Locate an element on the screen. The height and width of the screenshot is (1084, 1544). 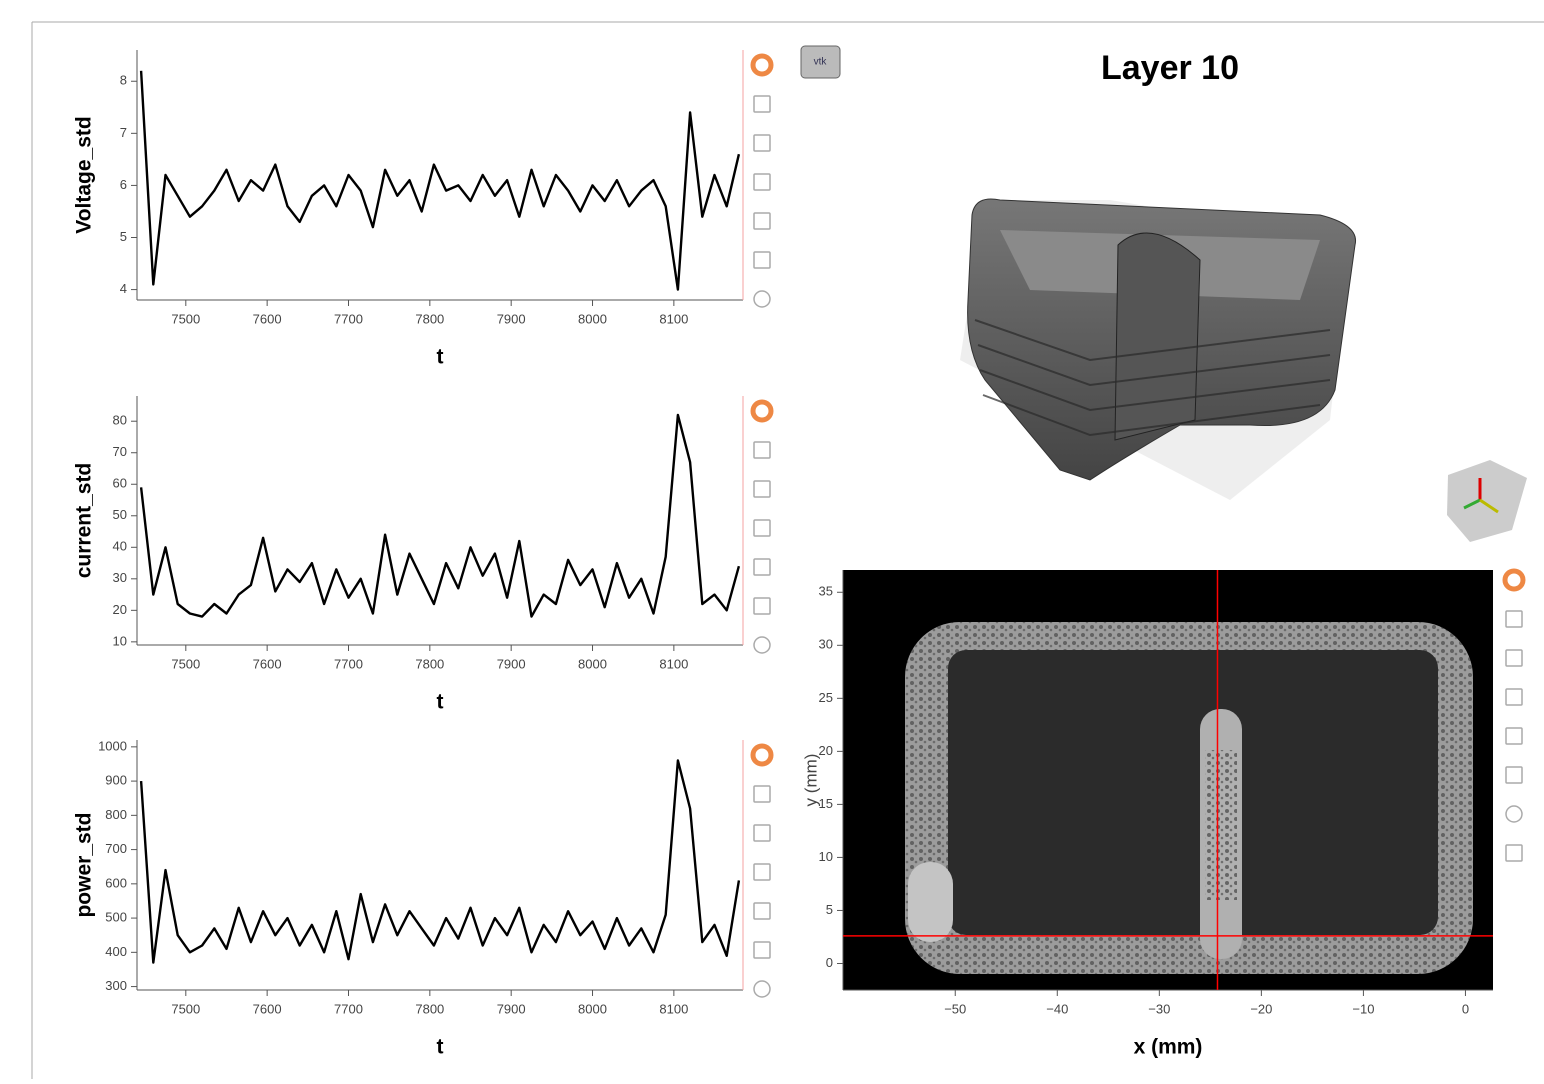
y-tick-label: 40 is located at coordinates (120, 546).